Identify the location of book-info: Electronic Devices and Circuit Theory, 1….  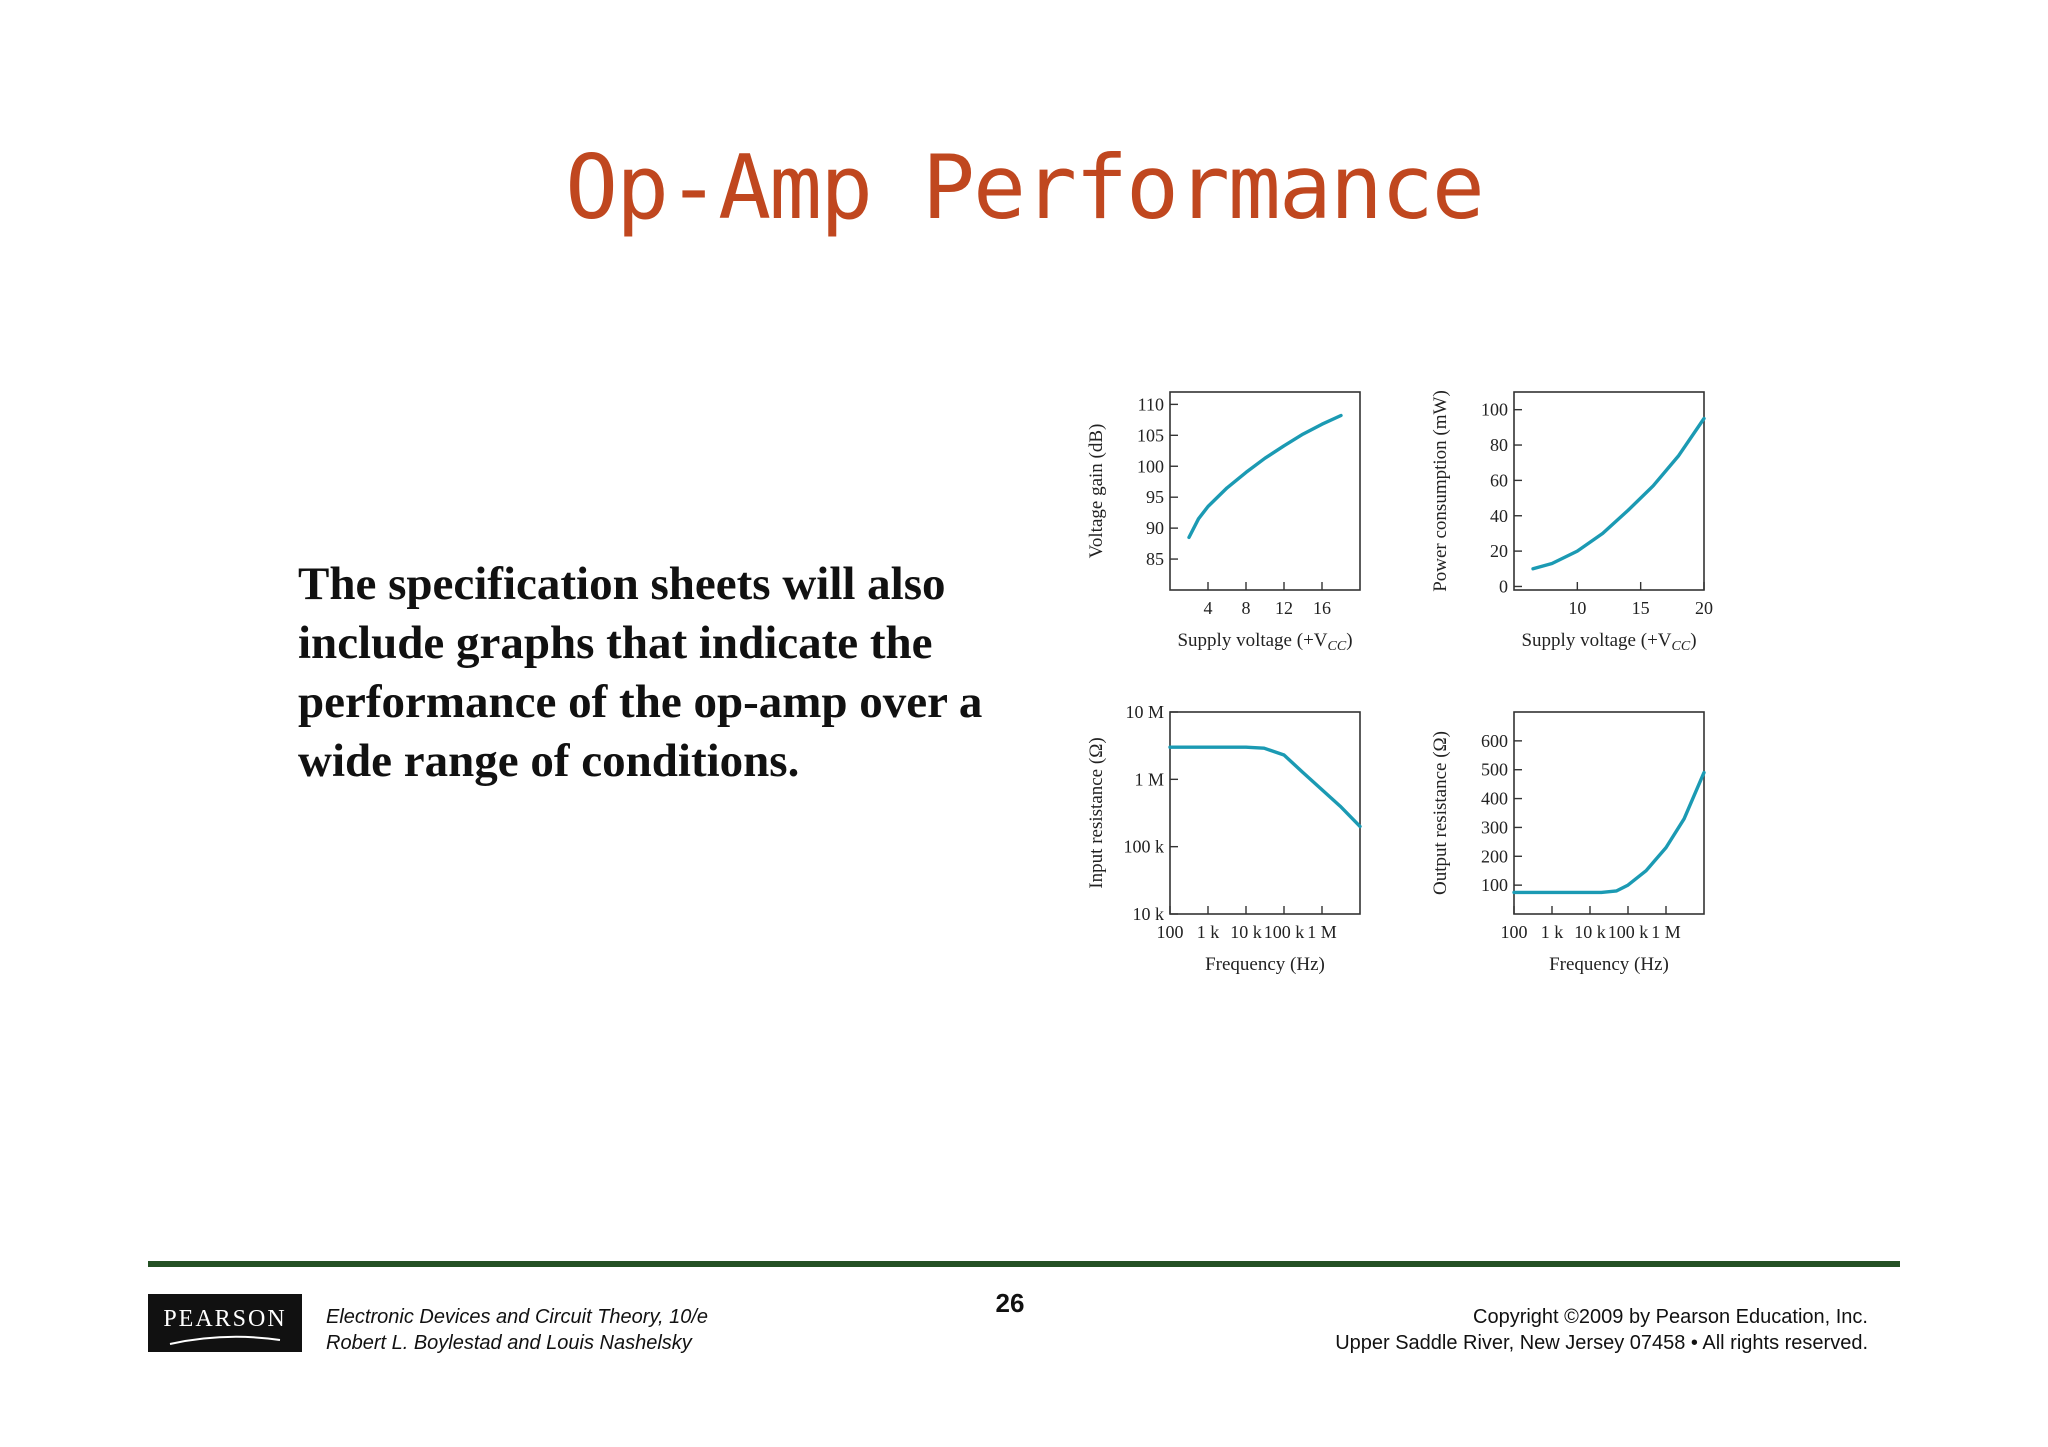
(517, 1330).